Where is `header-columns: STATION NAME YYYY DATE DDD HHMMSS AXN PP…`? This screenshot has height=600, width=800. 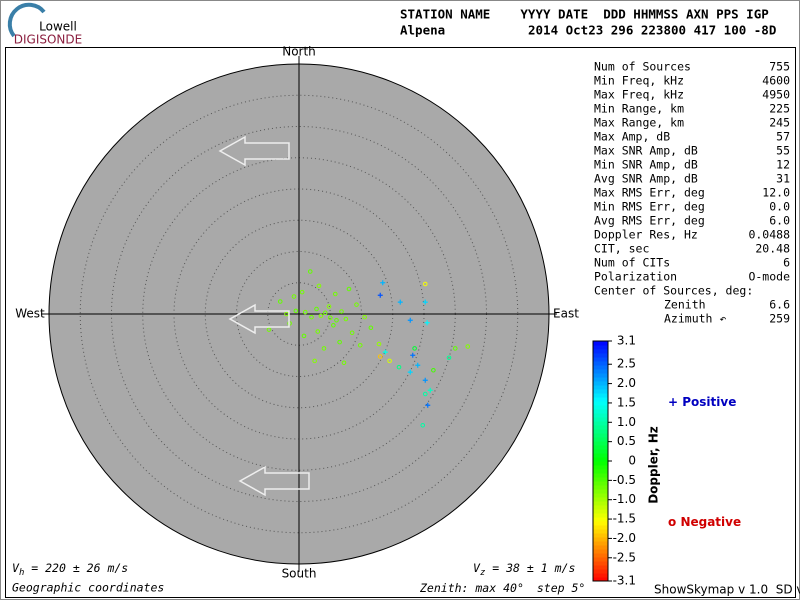 header-columns: STATION NAME YYYY DATE DDD HHMMSS AXN PP… is located at coordinates (584, 14).